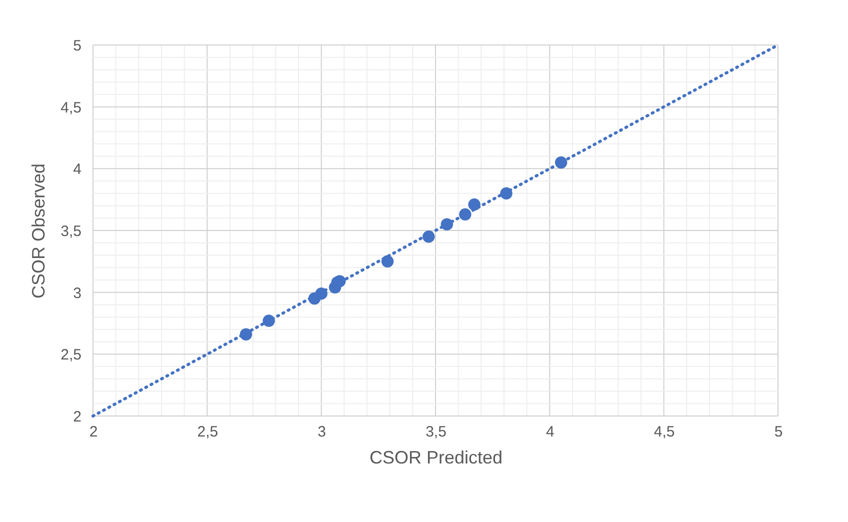 The image size is (848, 522). Describe the element at coordinates (207, 432) in the screenshot. I see `x-tick-label: 2,5` at that location.